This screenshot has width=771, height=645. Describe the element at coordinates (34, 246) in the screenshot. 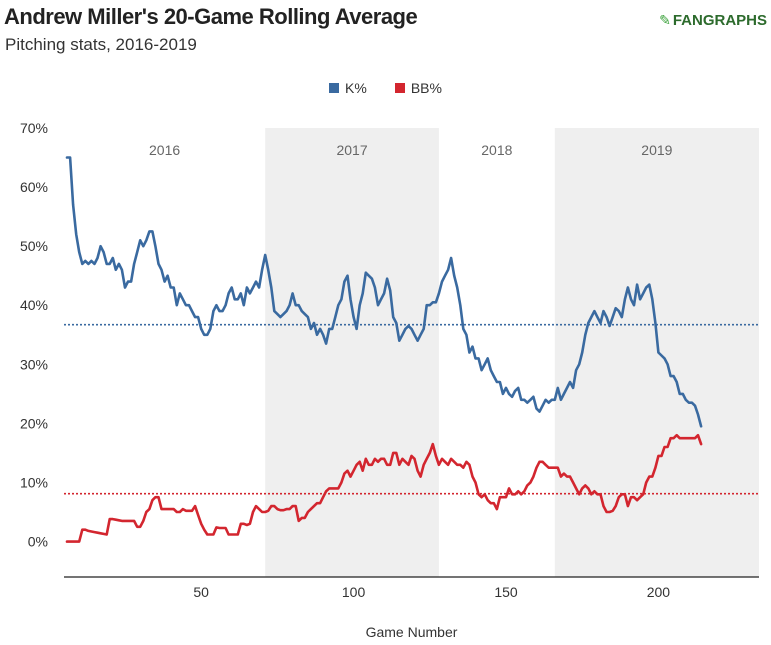

I see `y-tick-label: 50%` at that location.